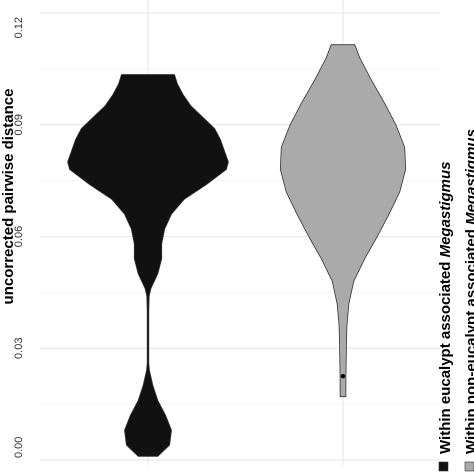 This screenshot has height=474, width=474. I want to click on y-tick-label: 0.12, so click(19, 27).